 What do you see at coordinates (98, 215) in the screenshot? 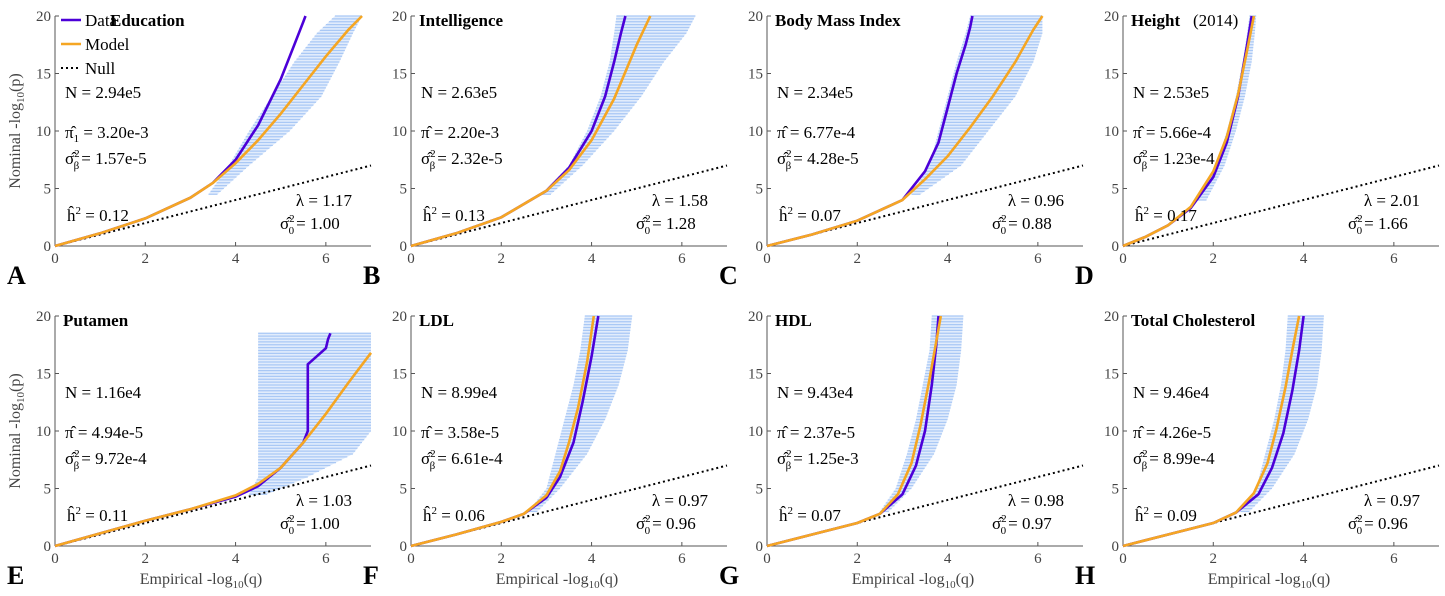
I see `stat-h2: ĥ2 = 0.12` at bounding box center [98, 215].